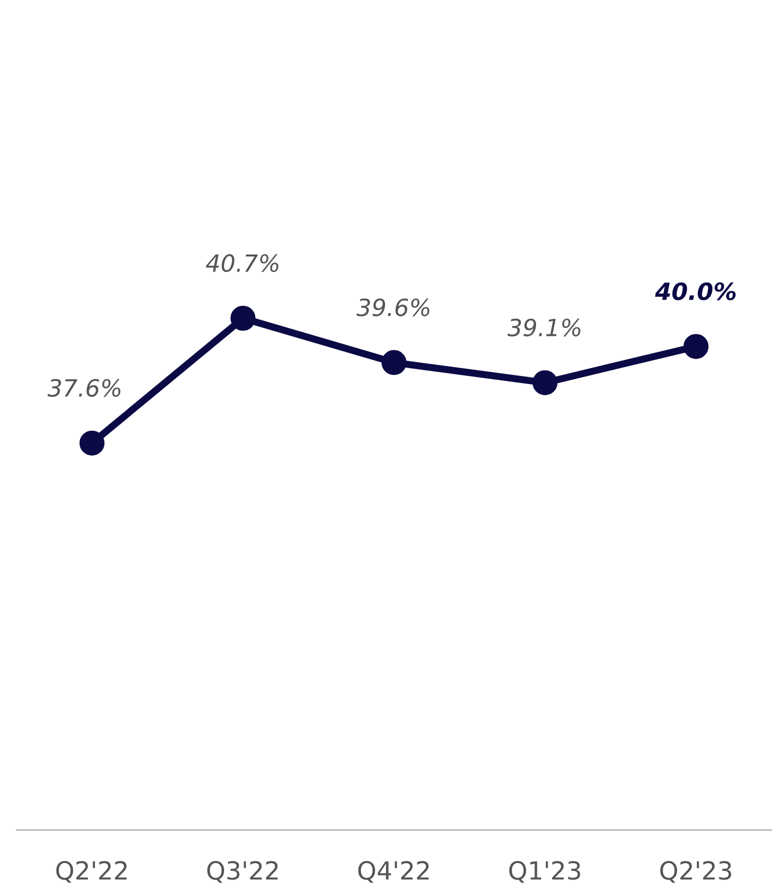 The height and width of the screenshot is (888, 784). I want to click on x-tick-label: Q4'22, so click(393, 871).